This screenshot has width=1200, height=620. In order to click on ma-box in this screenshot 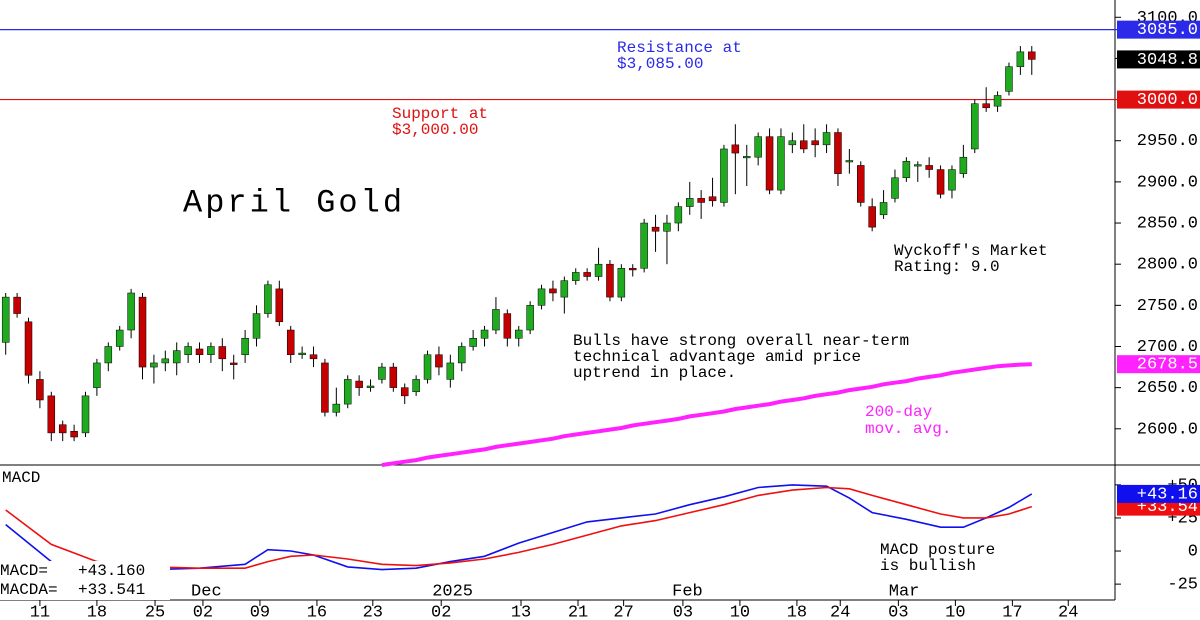, I will do `click(1158, 364)`.